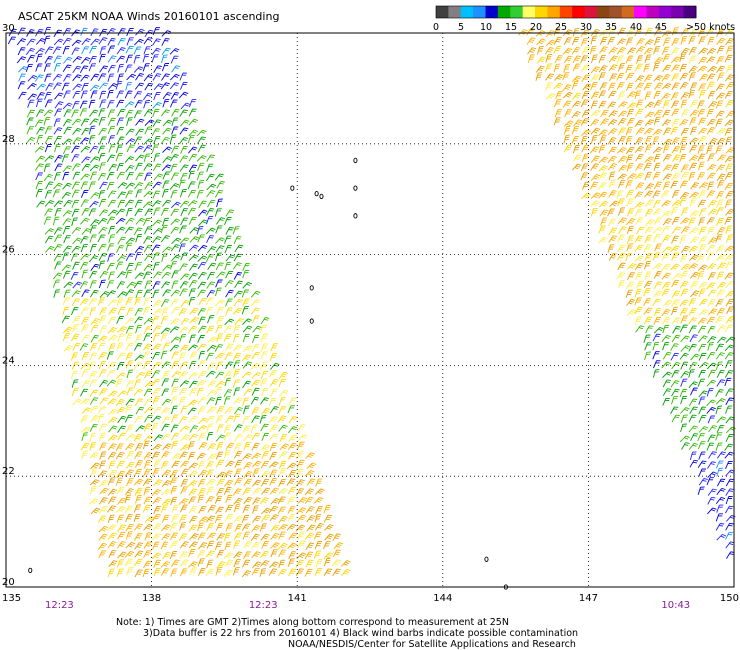 The image size is (740, 650). I want to click on latitude-tick-label: 22, so click(8, 471).